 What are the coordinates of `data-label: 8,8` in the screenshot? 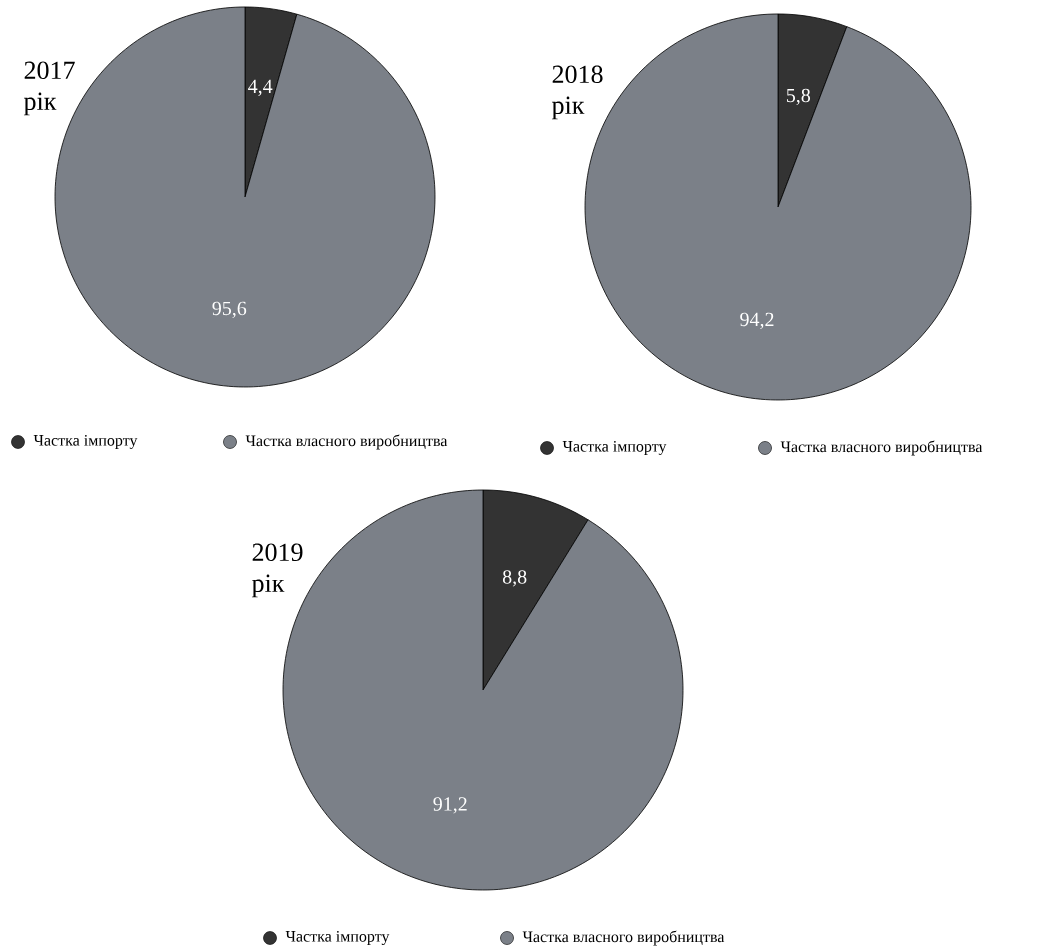 It's located at (514, 578).